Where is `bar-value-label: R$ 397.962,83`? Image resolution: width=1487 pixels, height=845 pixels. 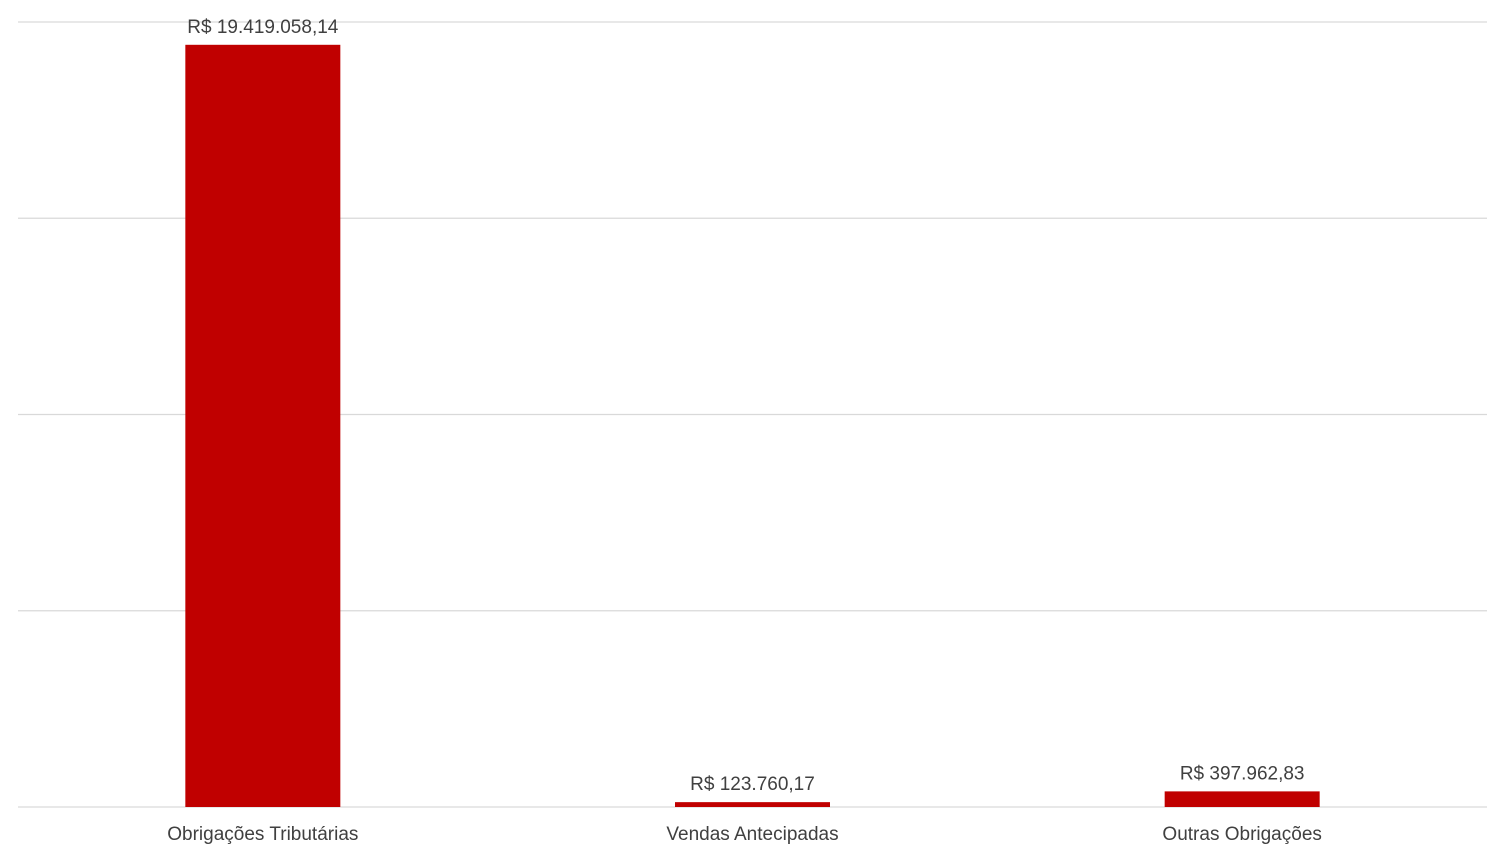 bar-value-label: R$ 397.962,83 is located at coordinates (1242, 773).